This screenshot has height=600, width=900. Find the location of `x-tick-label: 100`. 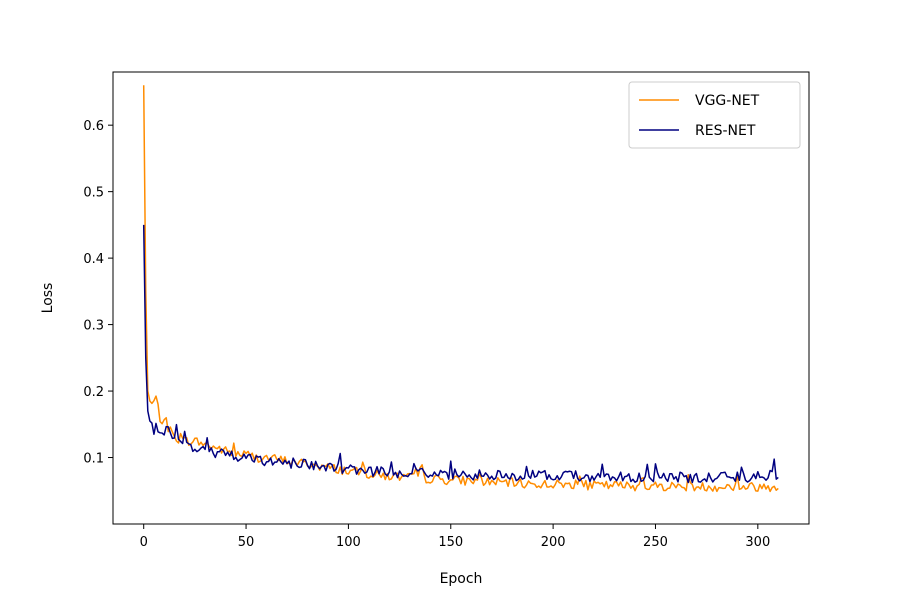

x-tick-label: 100 is located at coordinates (348, 542).